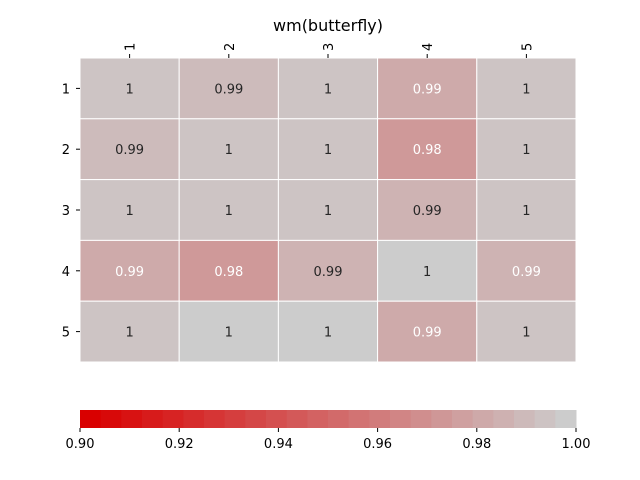 This screenshot has width=640, height=480. I want to click on x-tick-label: 5, so click(527, 47).